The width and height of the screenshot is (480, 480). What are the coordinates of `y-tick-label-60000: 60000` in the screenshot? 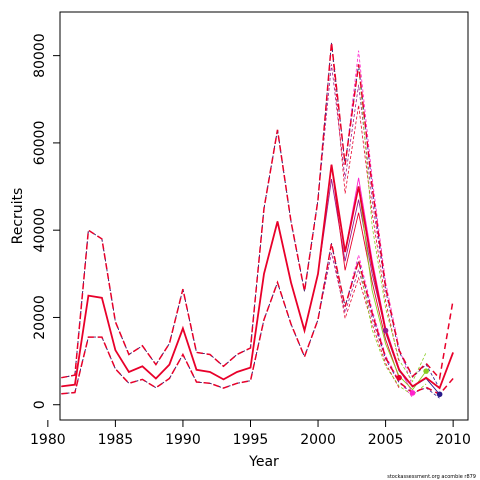 It's located at (40, 143).